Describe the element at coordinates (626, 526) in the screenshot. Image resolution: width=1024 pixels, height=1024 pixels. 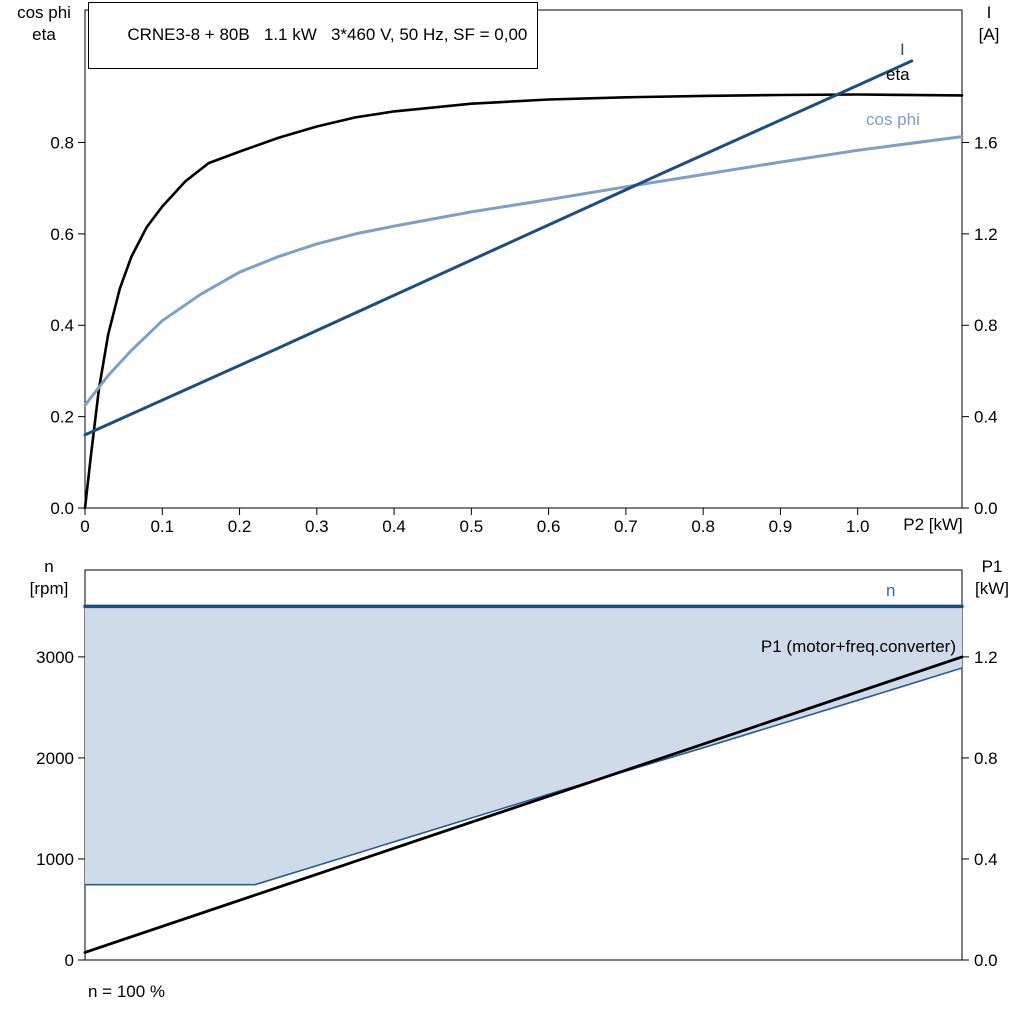
I see `x-axis-tick-label: 0.7` at that location.